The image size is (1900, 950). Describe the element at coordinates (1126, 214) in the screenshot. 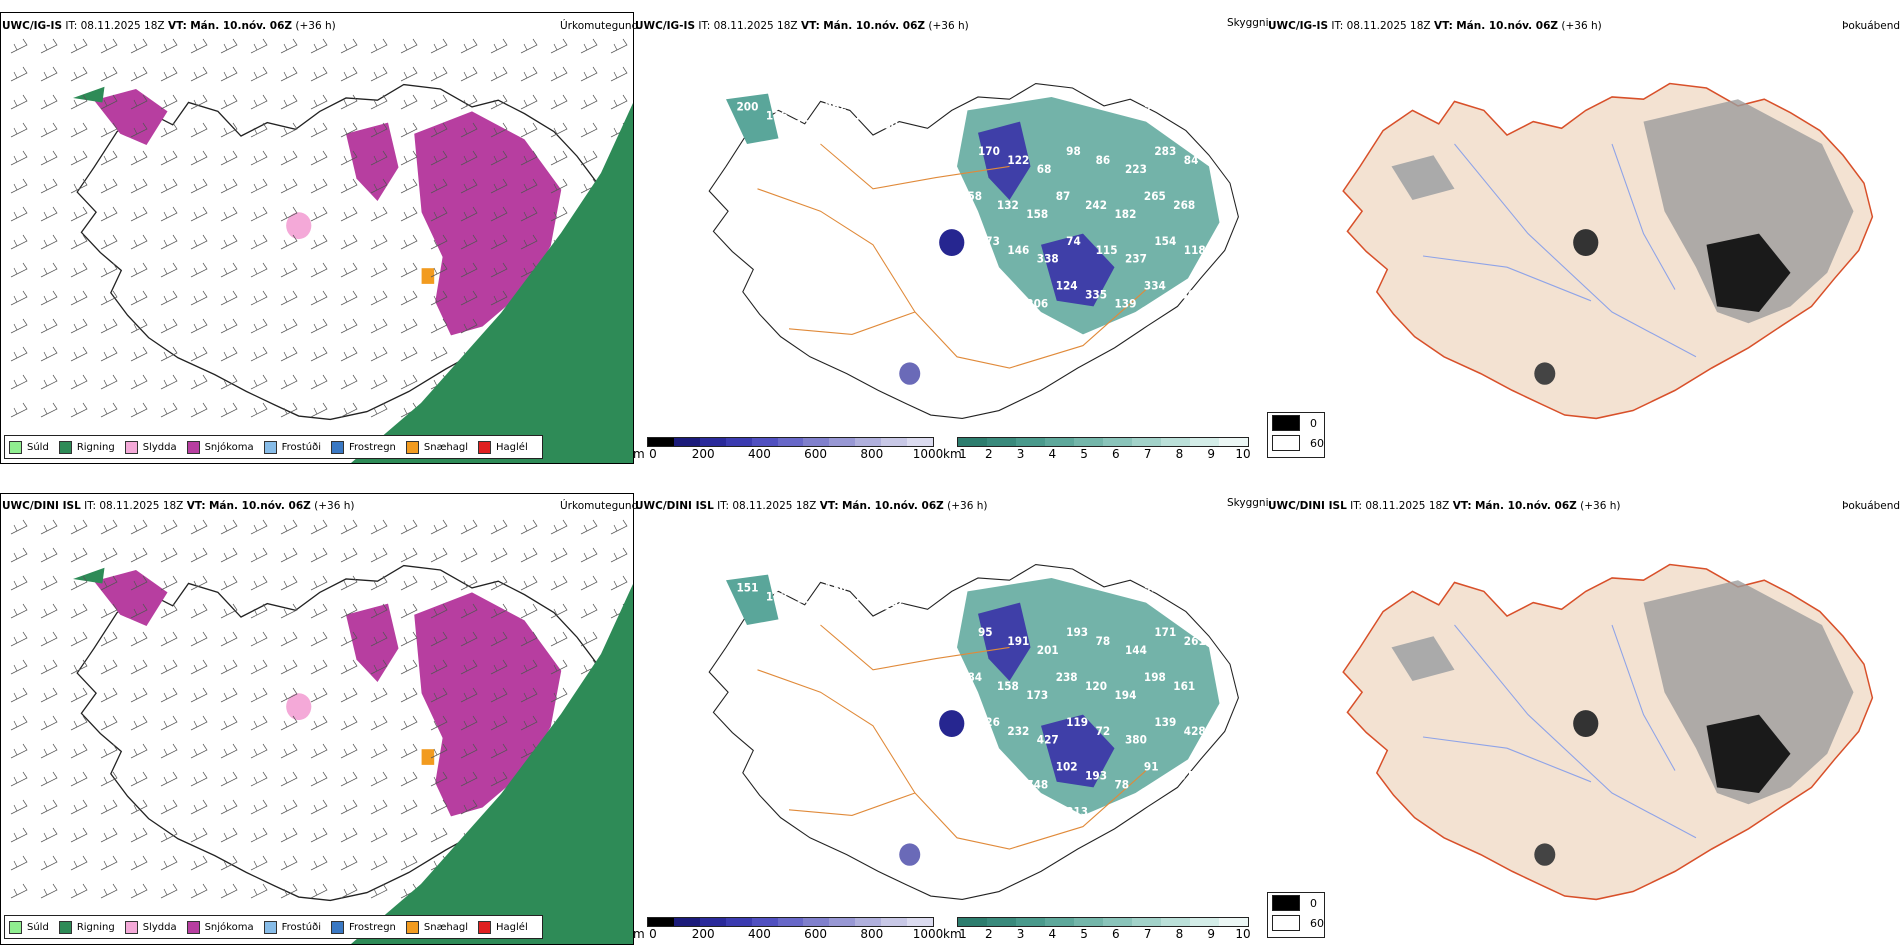

I see `cloud-base-label: 182` at that location.